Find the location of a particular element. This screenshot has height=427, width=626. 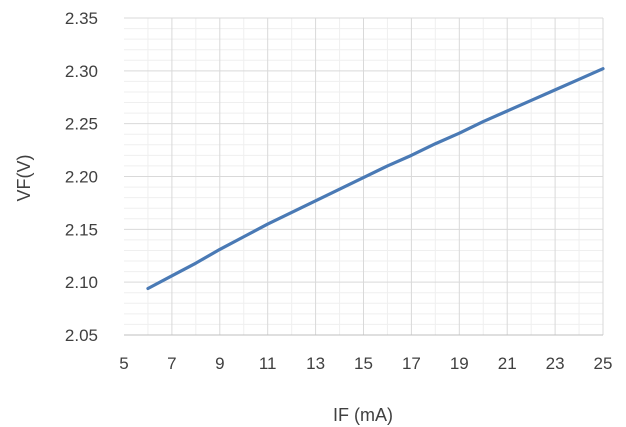

x-axis-tick-labels: 5 7 9 11 13 15 17 19 21 23 25 is located at coordinates (365, 363).